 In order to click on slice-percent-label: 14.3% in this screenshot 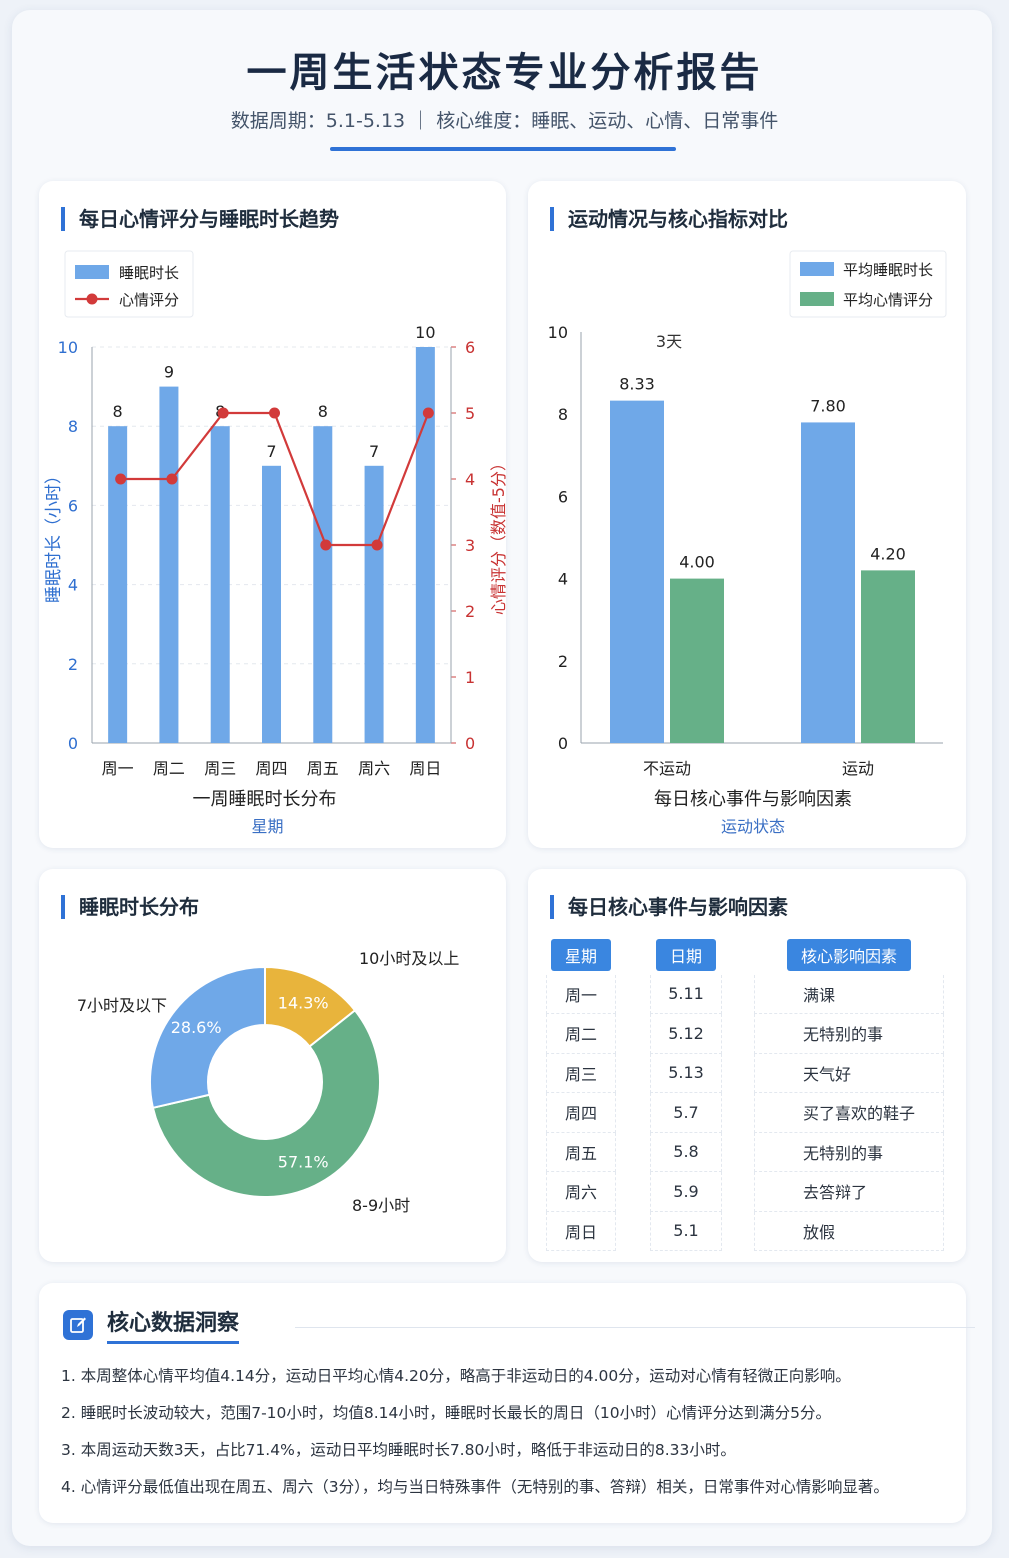, I will do `click(303, 1003)`.